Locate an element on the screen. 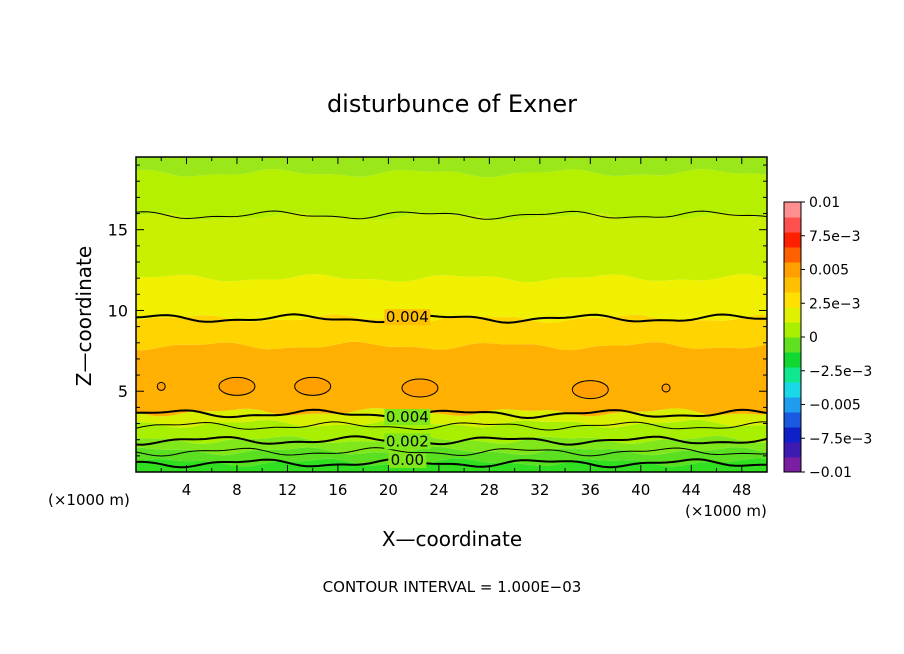  contour-label-5: 0.004 is located at coordinates (407, 317).